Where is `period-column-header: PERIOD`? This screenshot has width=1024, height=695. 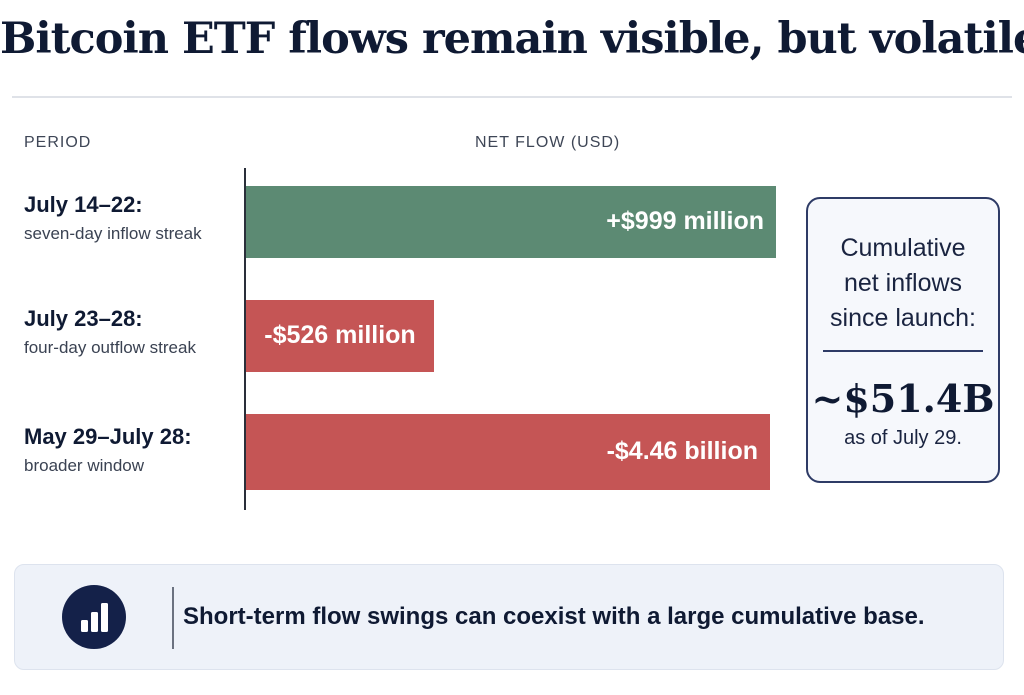
period-column-header: PERIOD is located at coordinates (58, 142).